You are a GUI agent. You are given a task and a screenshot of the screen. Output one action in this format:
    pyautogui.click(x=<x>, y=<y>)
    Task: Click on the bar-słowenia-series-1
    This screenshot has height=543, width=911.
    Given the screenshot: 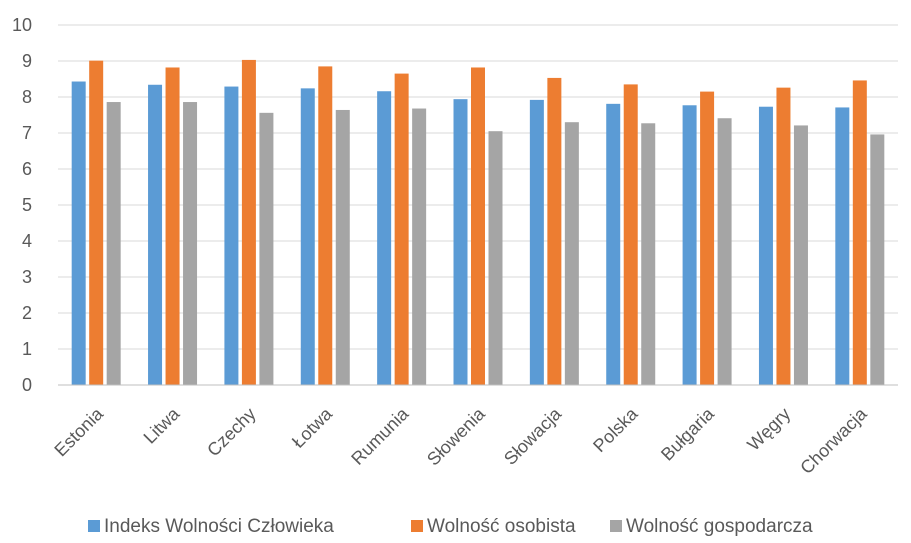 What is the action you would take?
    pyautogui.click(x=478, y=226)
    